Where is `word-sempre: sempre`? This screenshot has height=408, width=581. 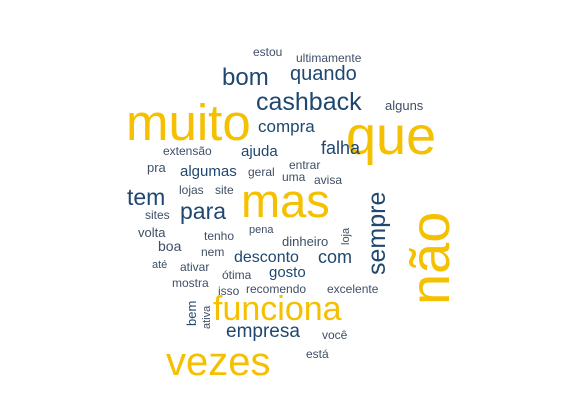
word-sempre: sempre is located at coordinates (377, 233).